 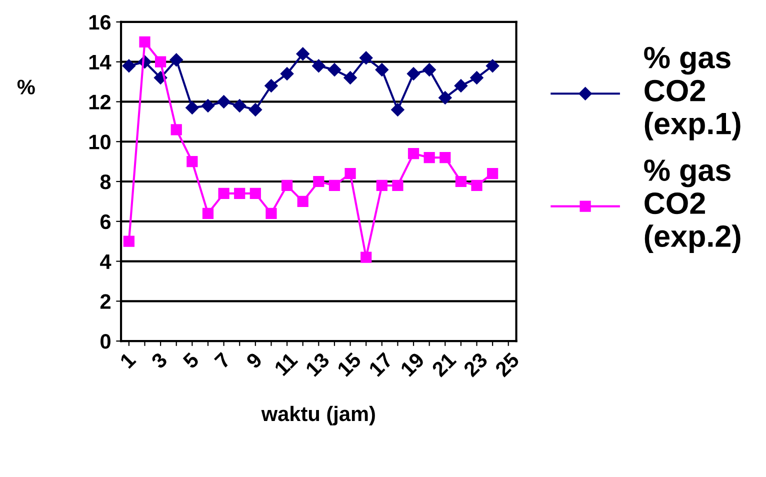 I want to click on y-tick-label: 12, so click(x=99, y=102).